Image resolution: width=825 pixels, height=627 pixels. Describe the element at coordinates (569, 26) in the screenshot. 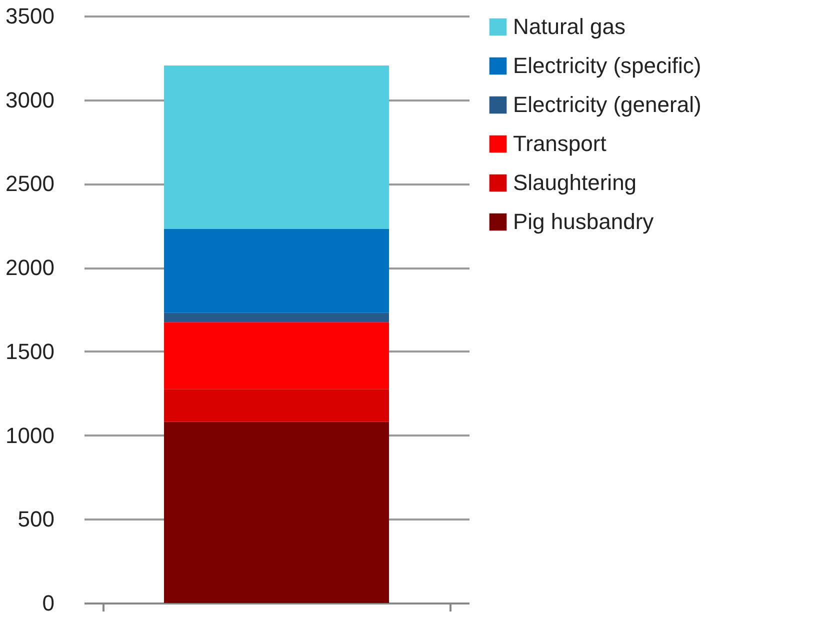

I see `legend-label: Natural gas` at that location.